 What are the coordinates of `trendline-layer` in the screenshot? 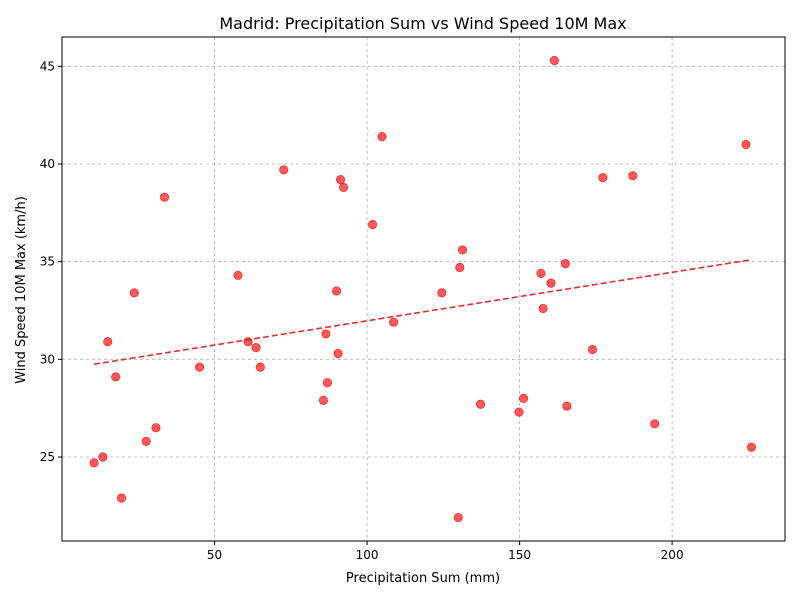 It's located at (422, 311).